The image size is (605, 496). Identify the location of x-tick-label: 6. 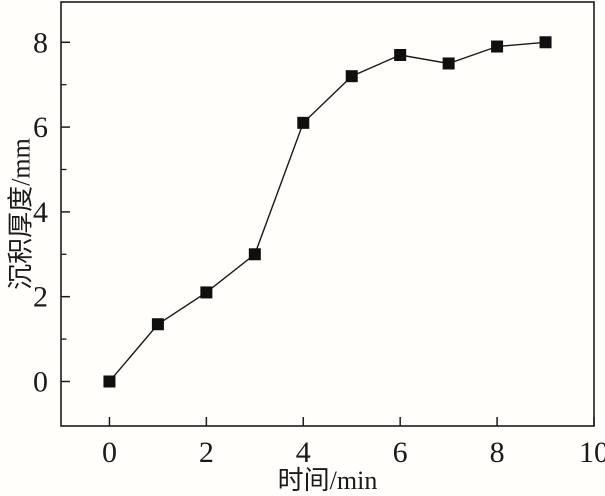
(400, 452).